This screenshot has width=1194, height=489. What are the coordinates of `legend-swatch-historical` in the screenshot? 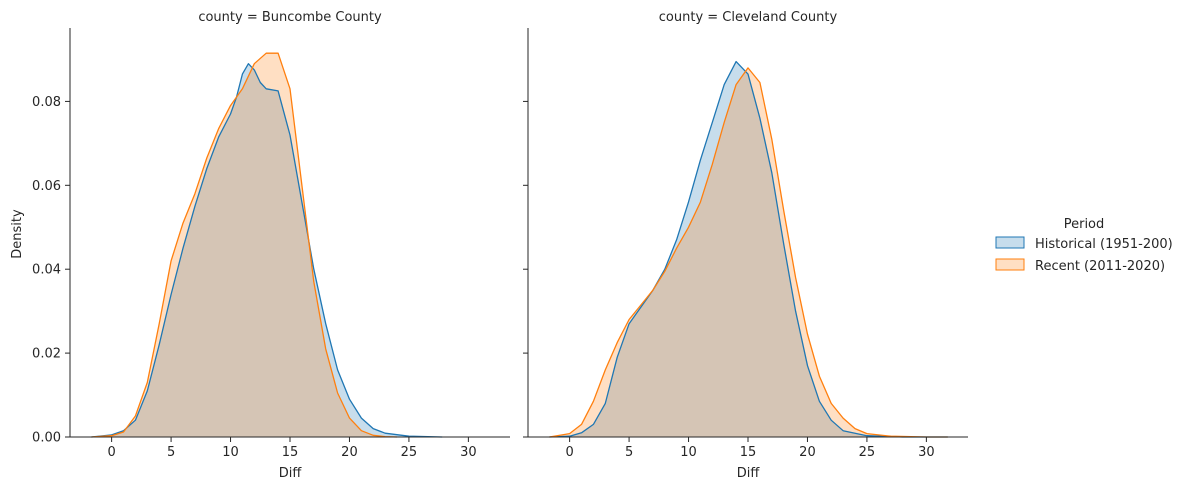 It's located at (1010, 242).